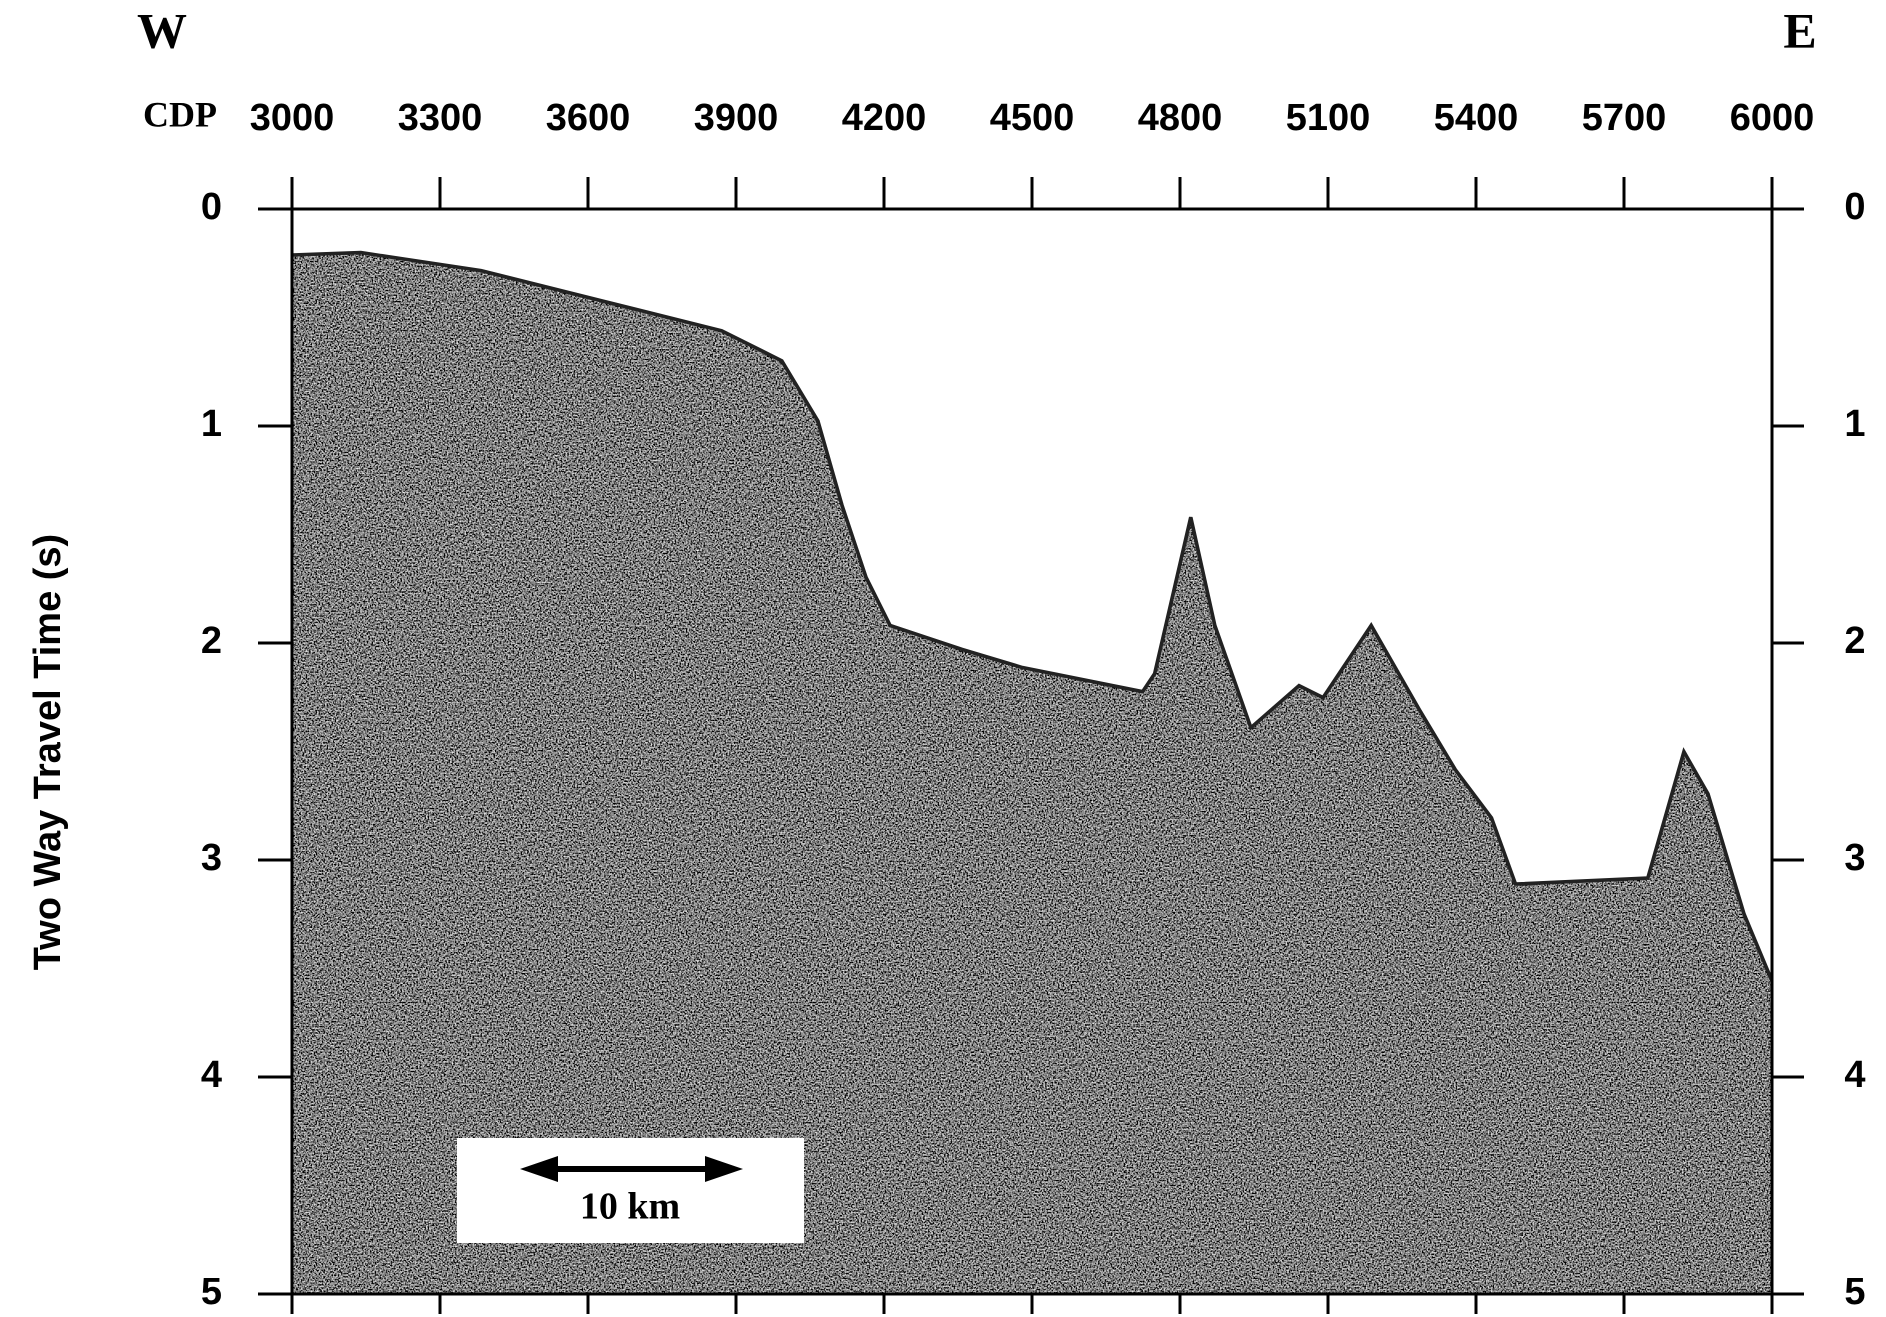 Image resolution: width=1886 pixels, height=1317 pixels. What do you see at coordinates (736, 118) in the screenshot?
I see `x-tick-label: 3900` at bounding box center [736, 118].